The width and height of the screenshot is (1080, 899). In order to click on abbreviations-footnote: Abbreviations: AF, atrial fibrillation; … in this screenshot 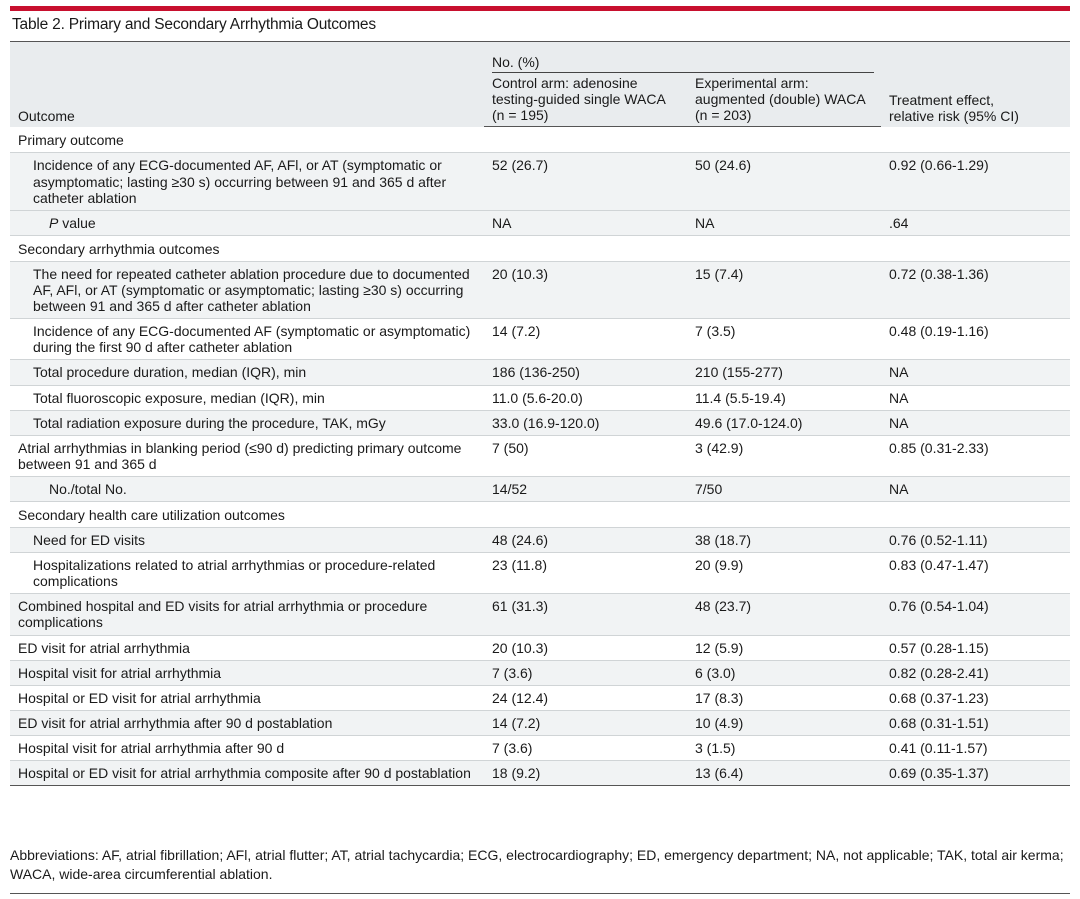, I will do `click(537, 864)`.